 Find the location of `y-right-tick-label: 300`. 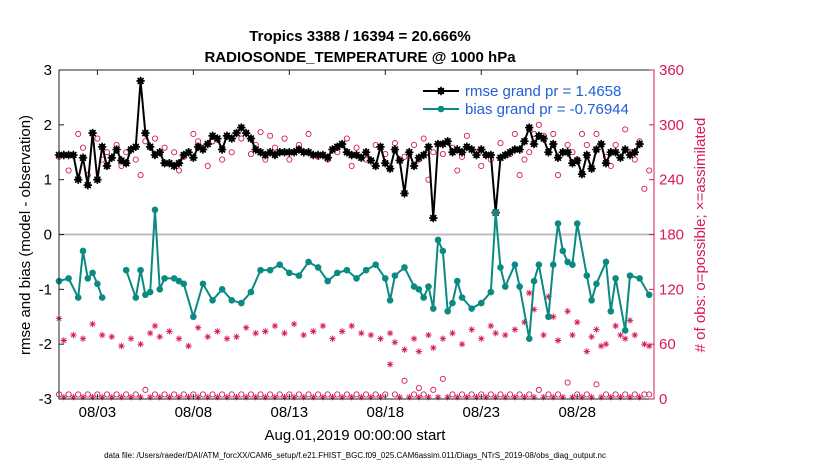

y-right-tick-label: 300 is located at coordinates (671, 125).